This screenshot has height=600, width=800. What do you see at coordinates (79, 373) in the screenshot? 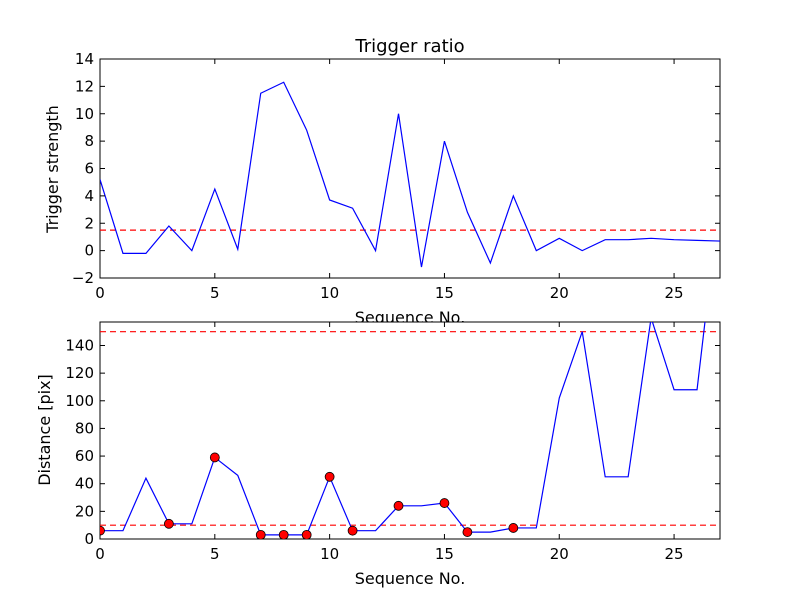
I see `y-tick-label: 120` at bounding box center [79, 373].